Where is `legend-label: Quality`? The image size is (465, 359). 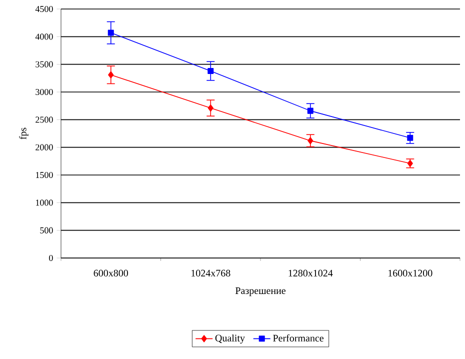
legend-label: Quality is located at coordinates (230, 339).